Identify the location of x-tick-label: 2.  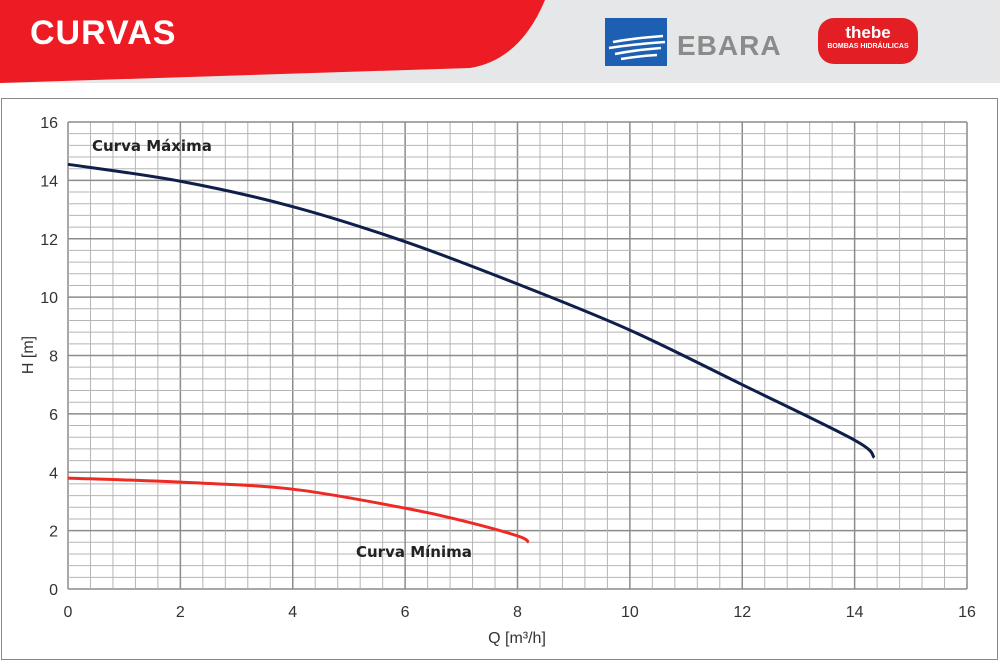
(180, 612).